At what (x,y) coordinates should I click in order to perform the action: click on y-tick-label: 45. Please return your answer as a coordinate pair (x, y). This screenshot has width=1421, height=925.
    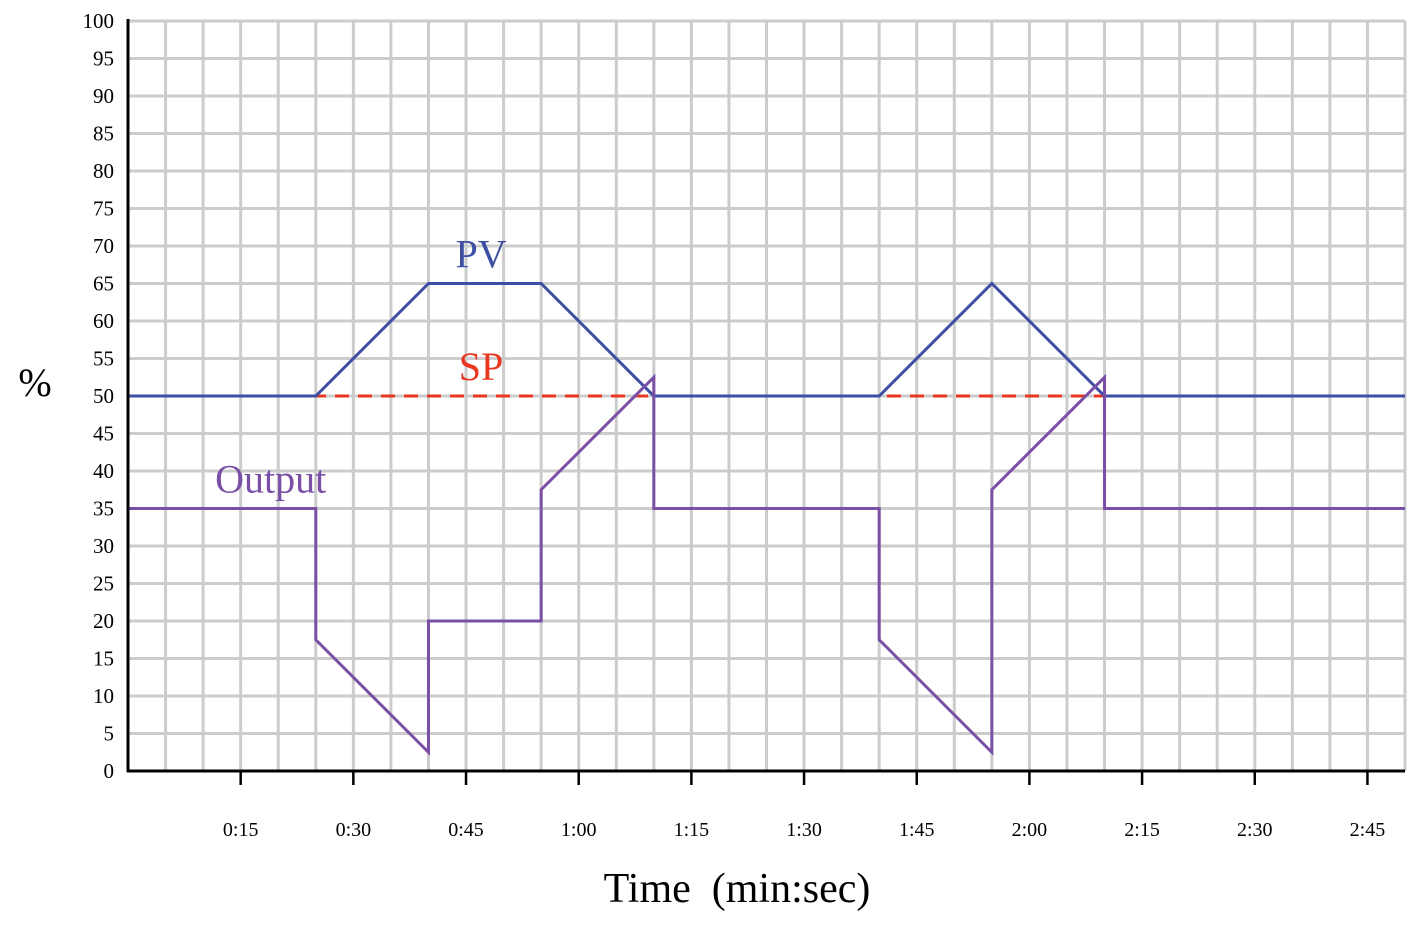
    Looking at the image, I should click on (103, 434).